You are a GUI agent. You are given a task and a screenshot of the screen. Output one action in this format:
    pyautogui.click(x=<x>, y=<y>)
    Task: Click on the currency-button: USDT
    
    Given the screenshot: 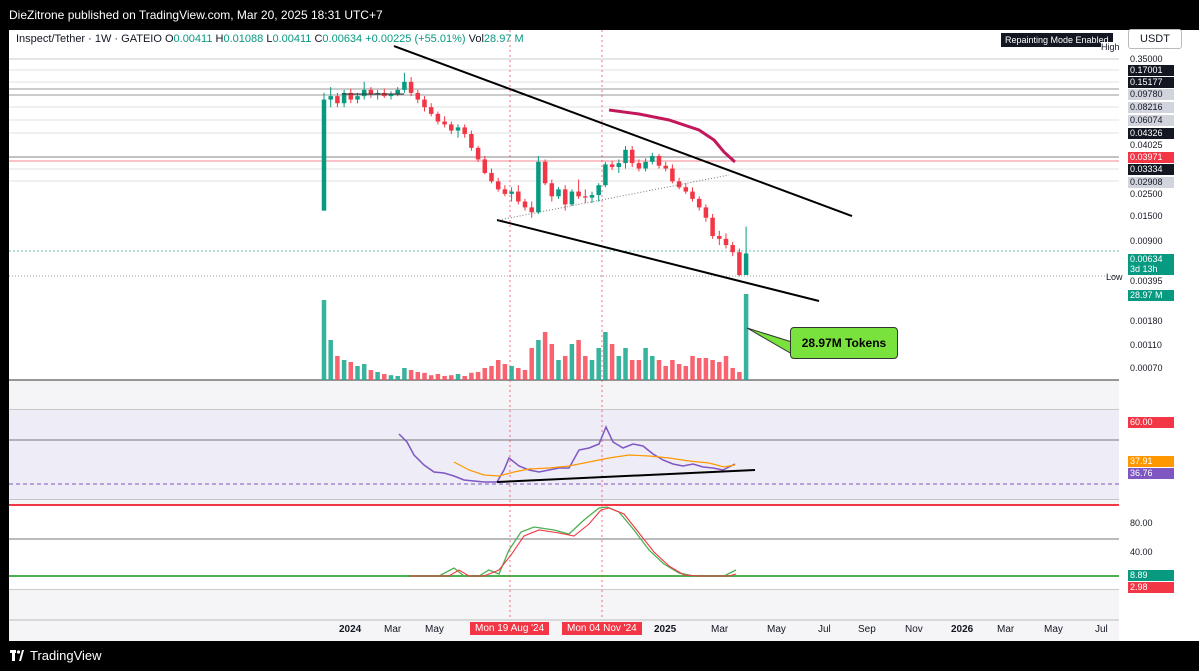 What is the action you would take?
    pyautogui.click(x=1155, y=39)
    